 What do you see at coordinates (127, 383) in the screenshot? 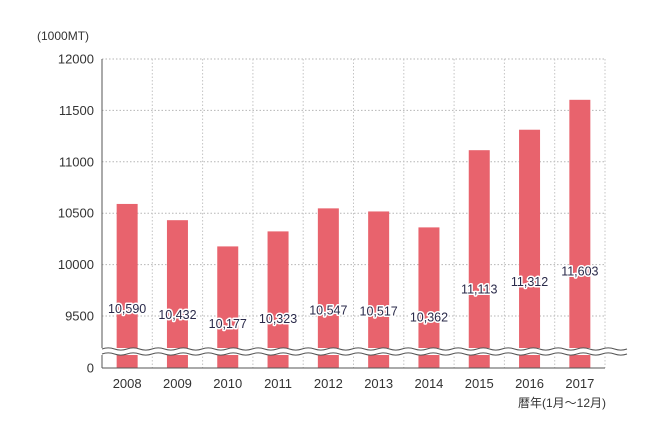
I see `x-tick-label: 2008` at bounding box center [127, 383].